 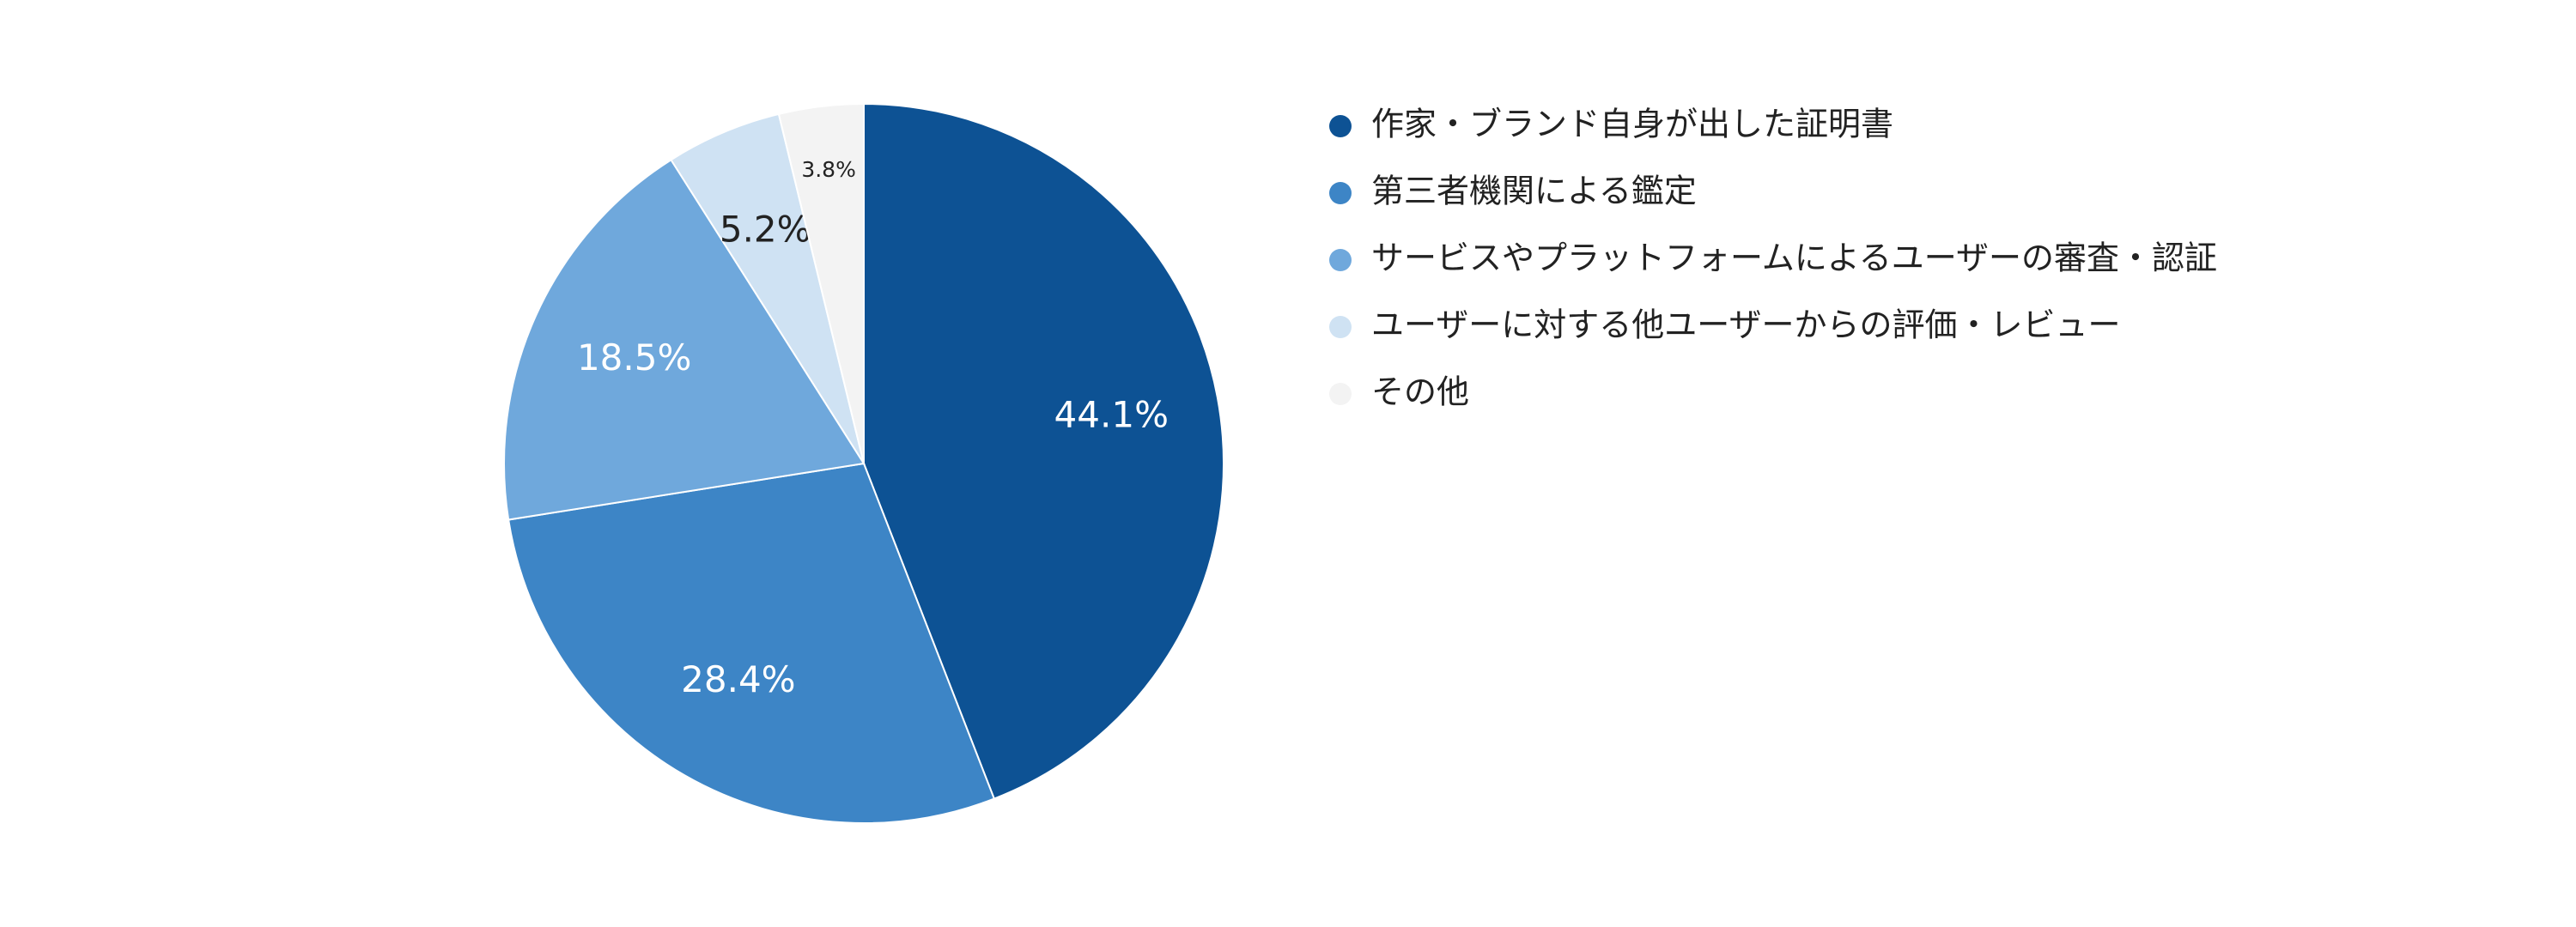 What do you see at coordinates (766, 230) in the screenshot?
I see `data-label: 5.2%` at bounding box center [766, 230].